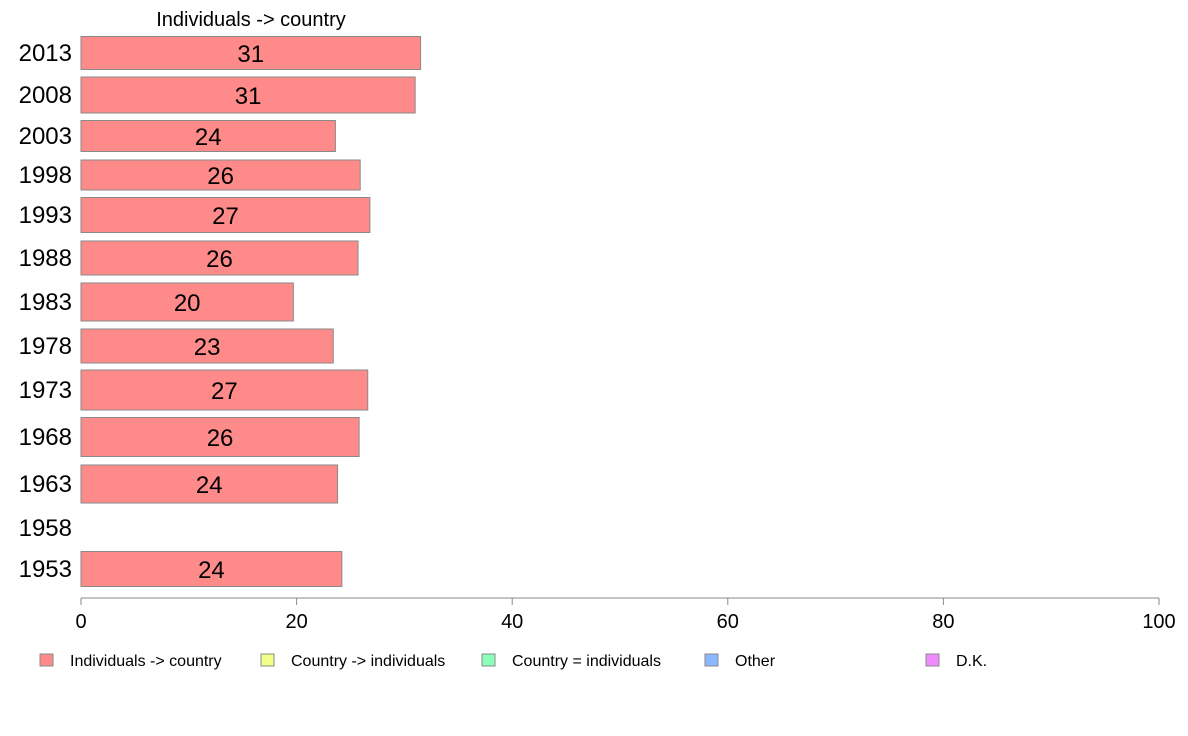  I want to click on x-tick-label-40: 40, so click(512, 622).